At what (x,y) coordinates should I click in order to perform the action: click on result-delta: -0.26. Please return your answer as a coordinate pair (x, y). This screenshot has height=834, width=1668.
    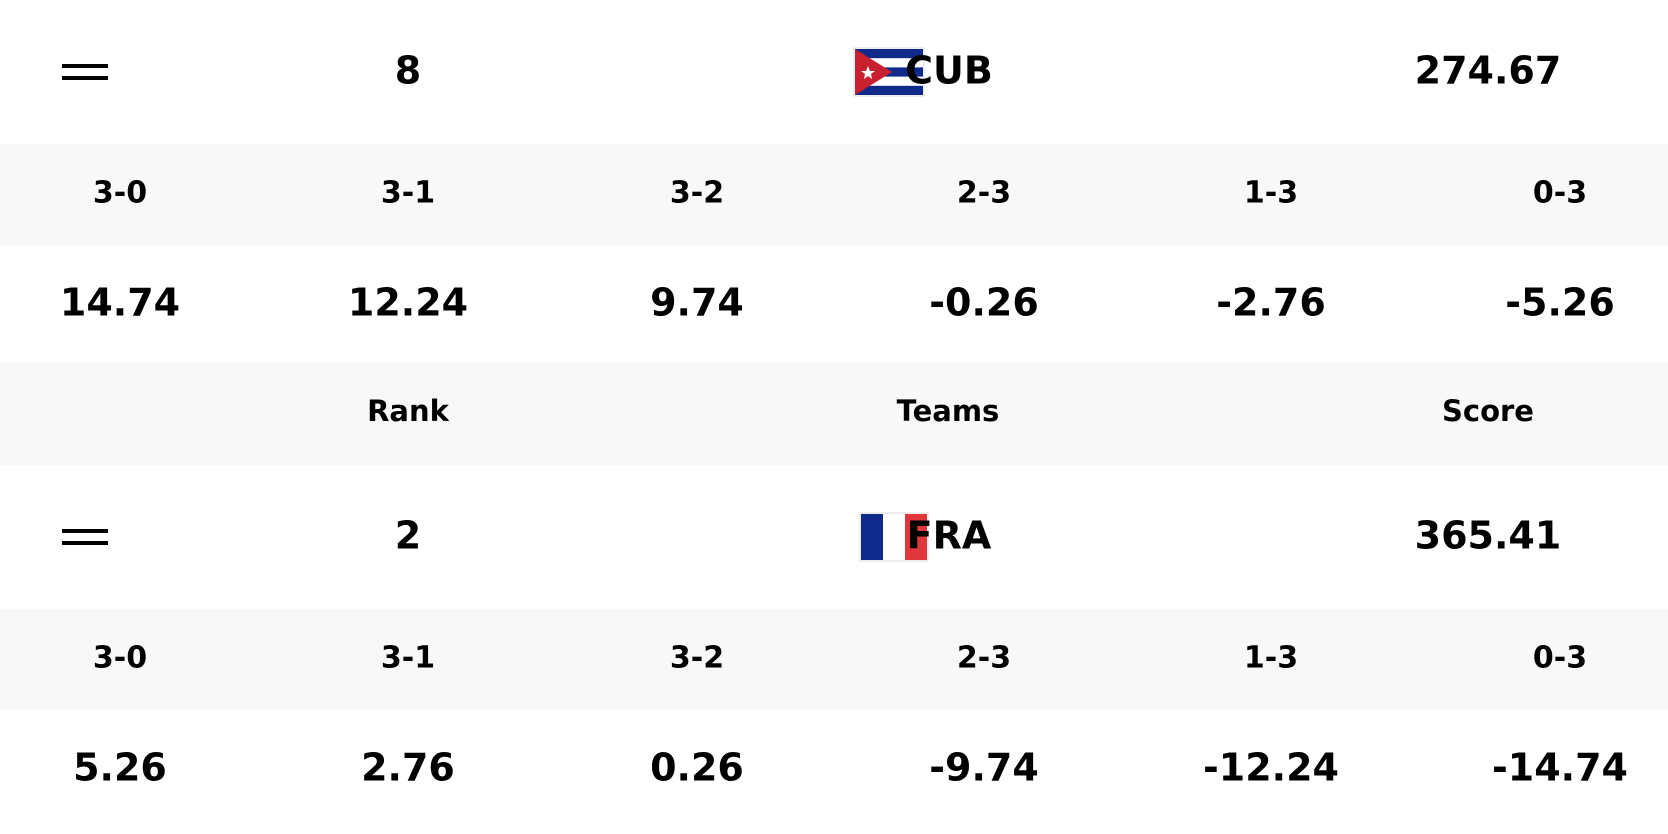
    Looking at the image, I should click on (984, 303).